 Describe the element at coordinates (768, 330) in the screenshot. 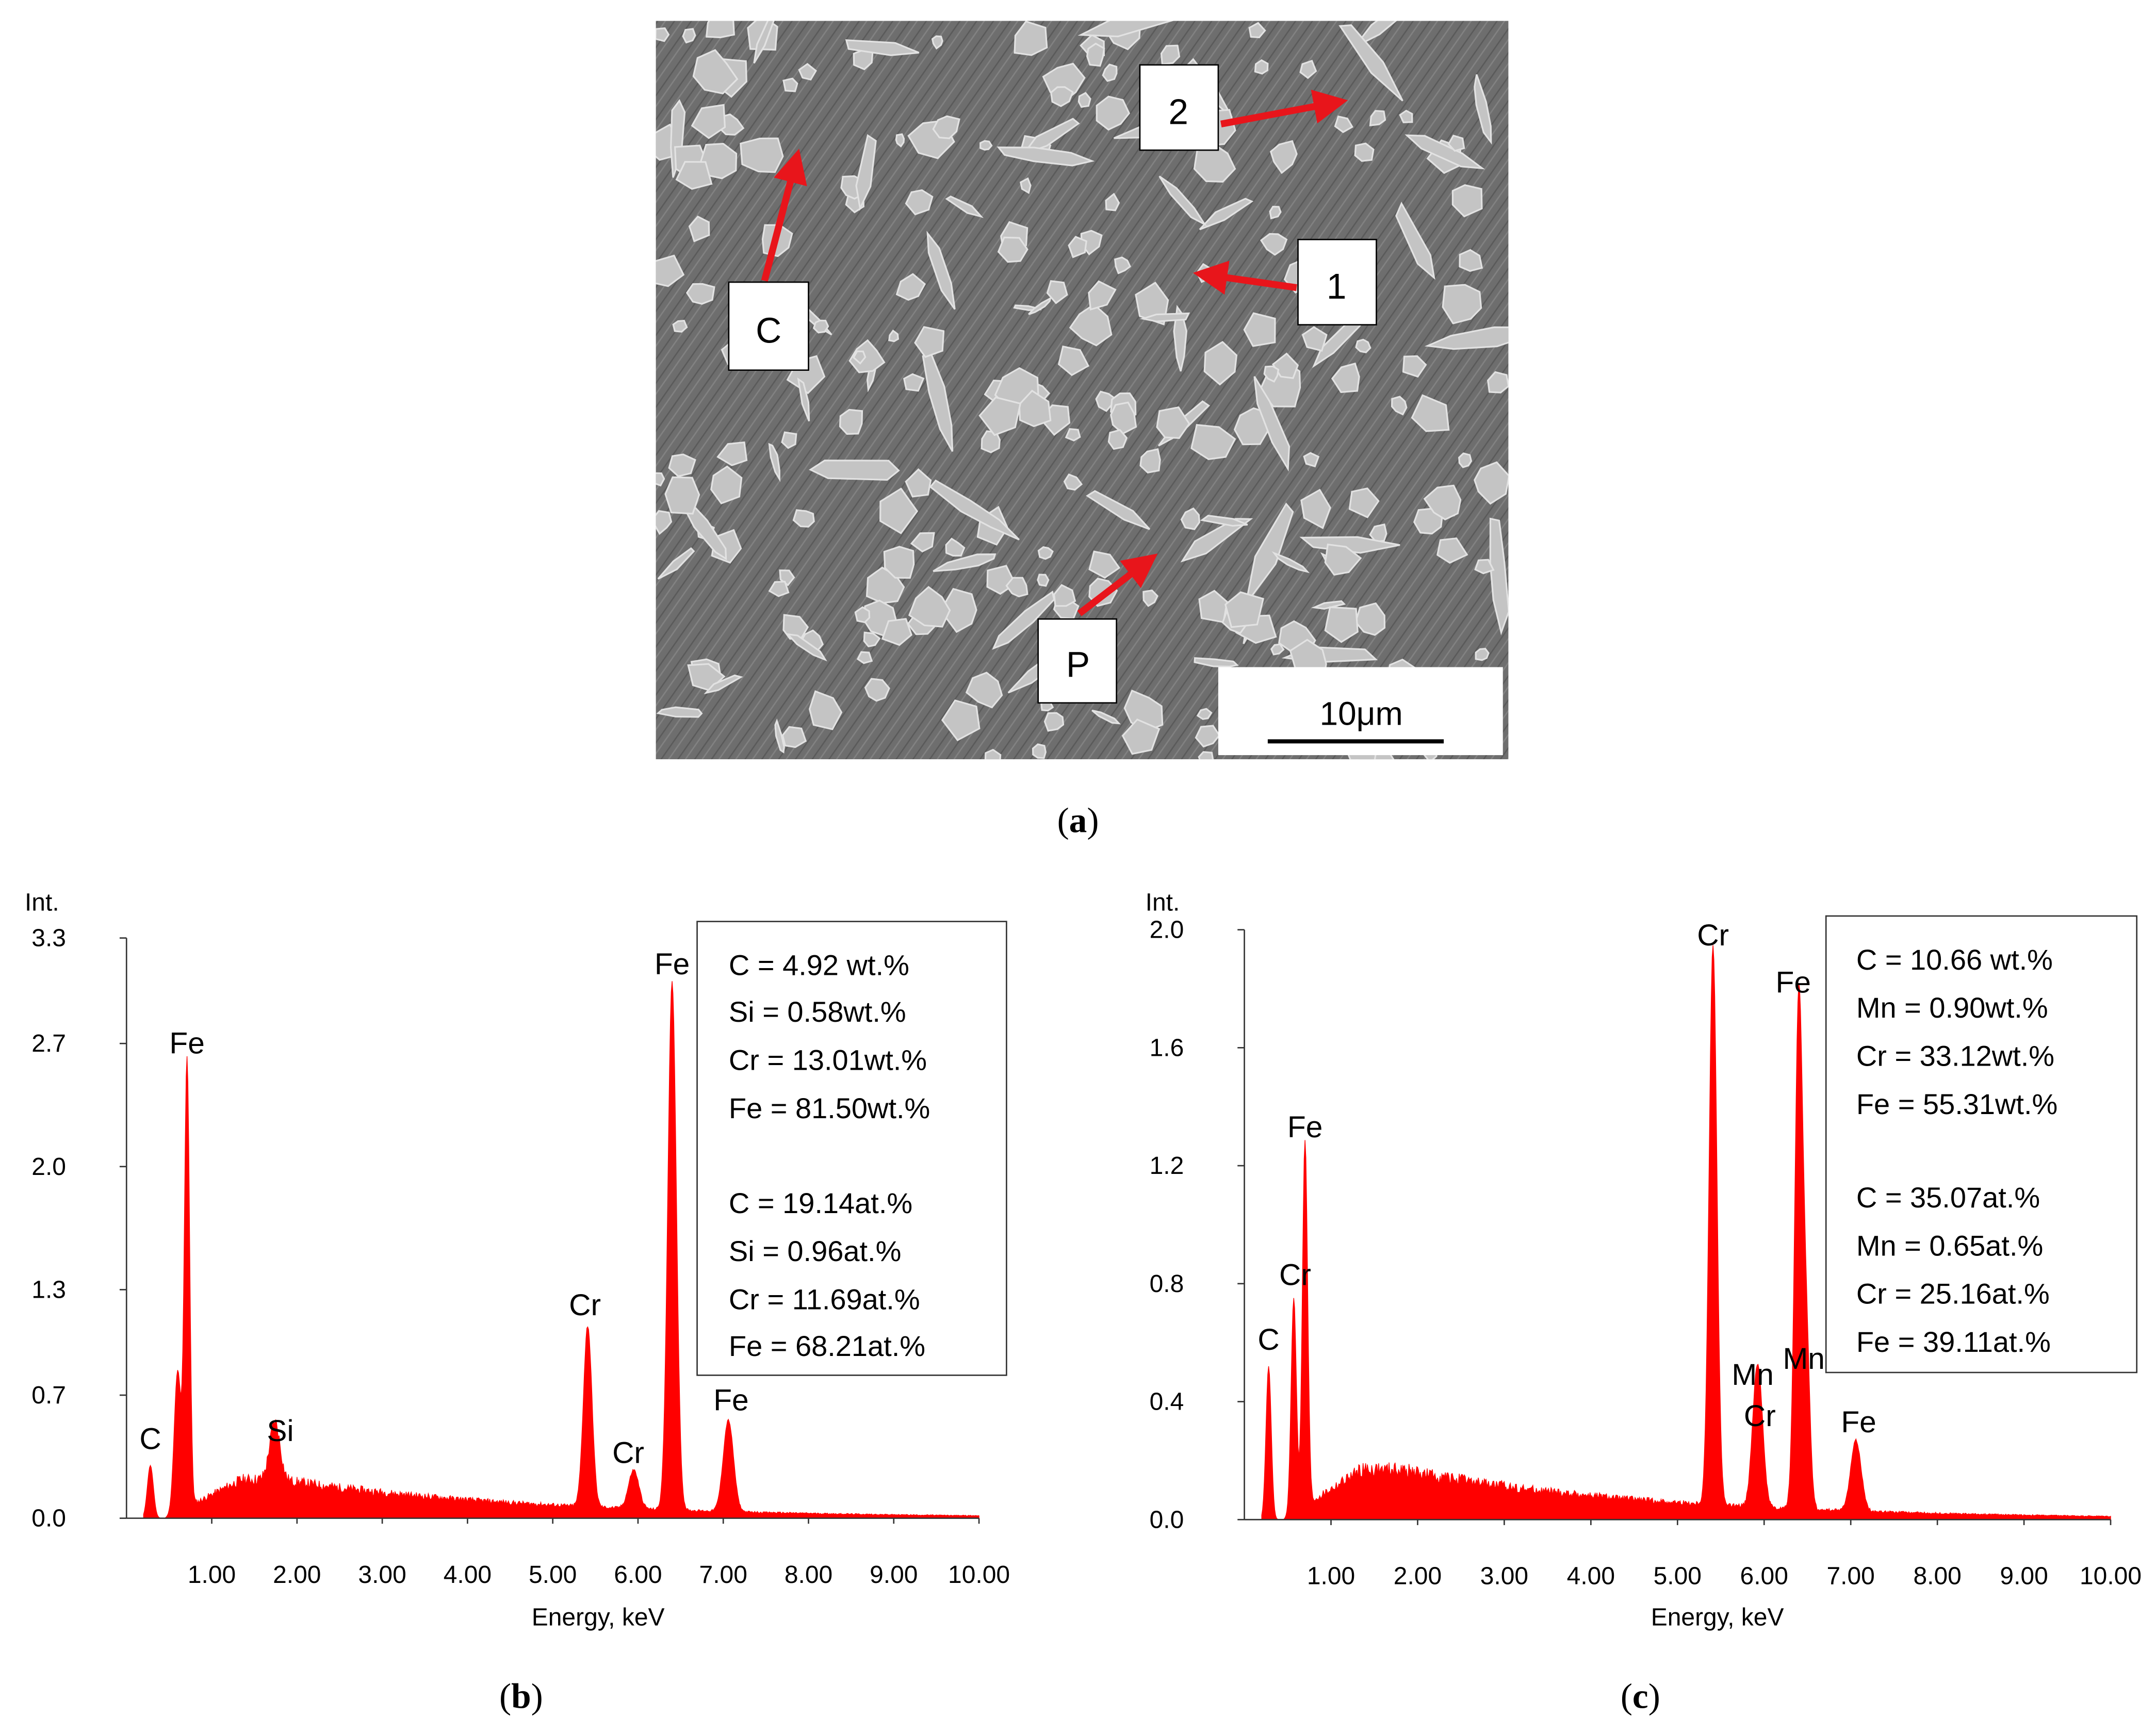

I see `label-c: C` at that location.